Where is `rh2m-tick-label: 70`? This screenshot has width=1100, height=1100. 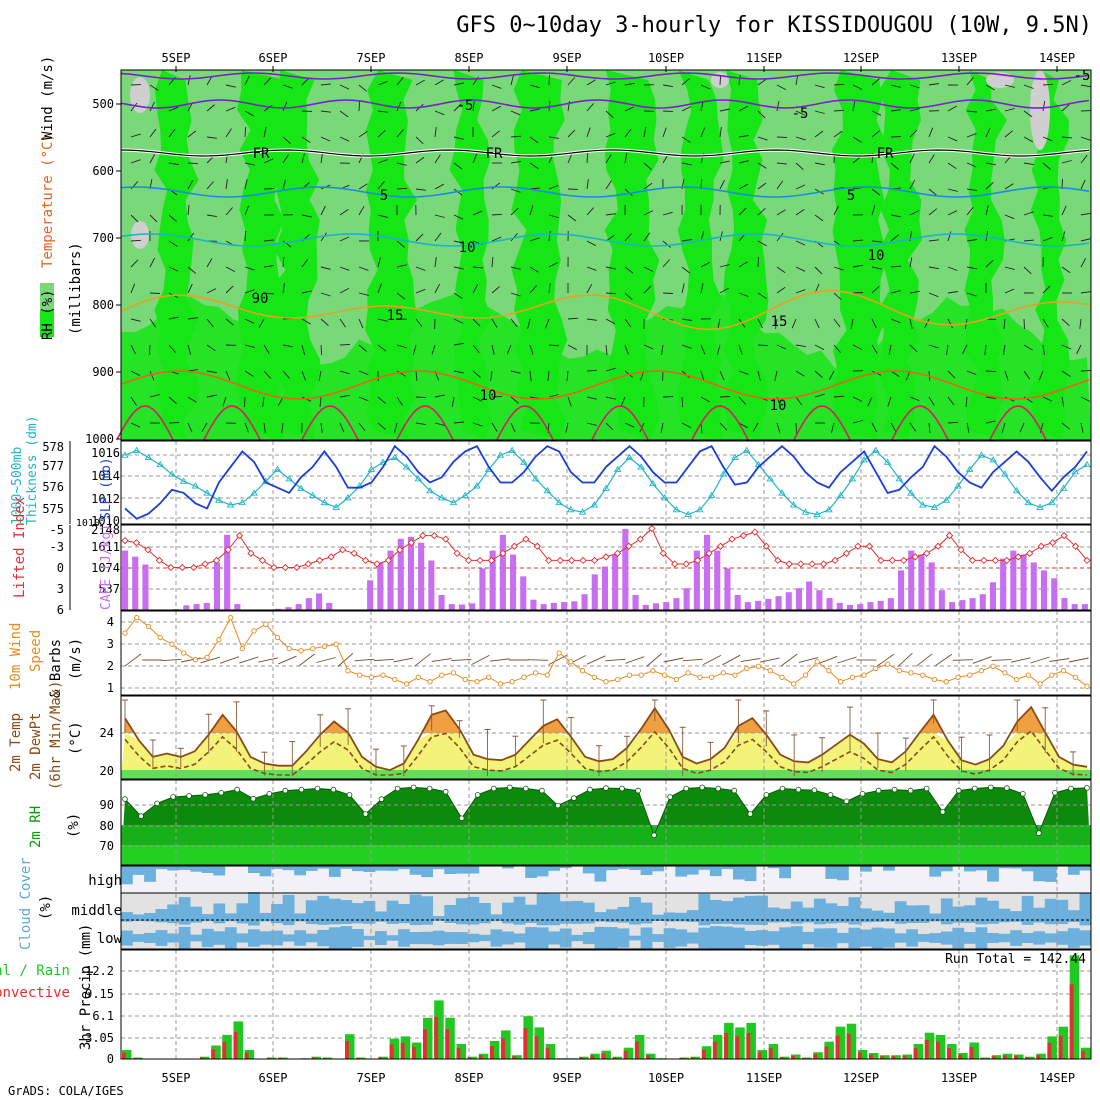 rh2m-tick-label: 70 is located at coordinates (107, 846).